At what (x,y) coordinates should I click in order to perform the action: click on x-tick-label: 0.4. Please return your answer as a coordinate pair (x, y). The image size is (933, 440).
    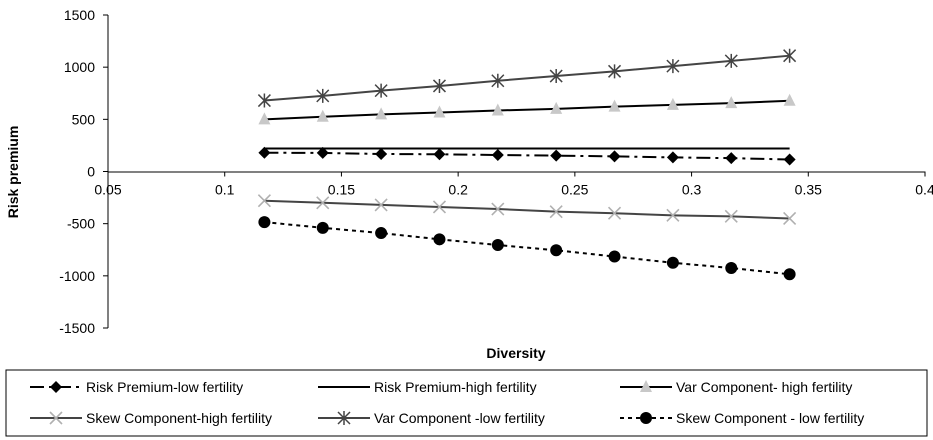
    Looking at the image, I should click on (924, 190).